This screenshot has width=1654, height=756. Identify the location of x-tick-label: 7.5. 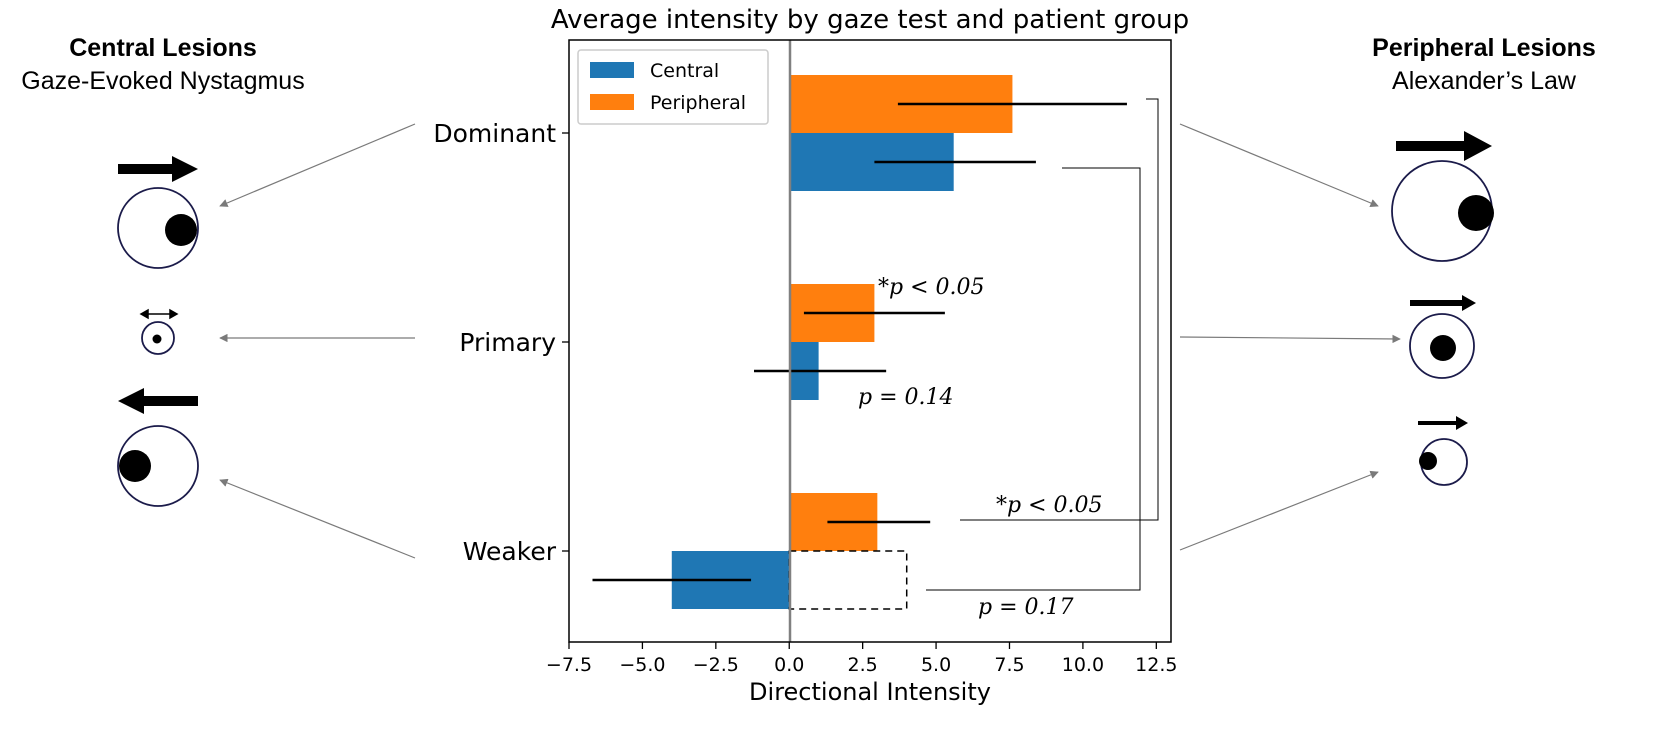
(1009, 665).